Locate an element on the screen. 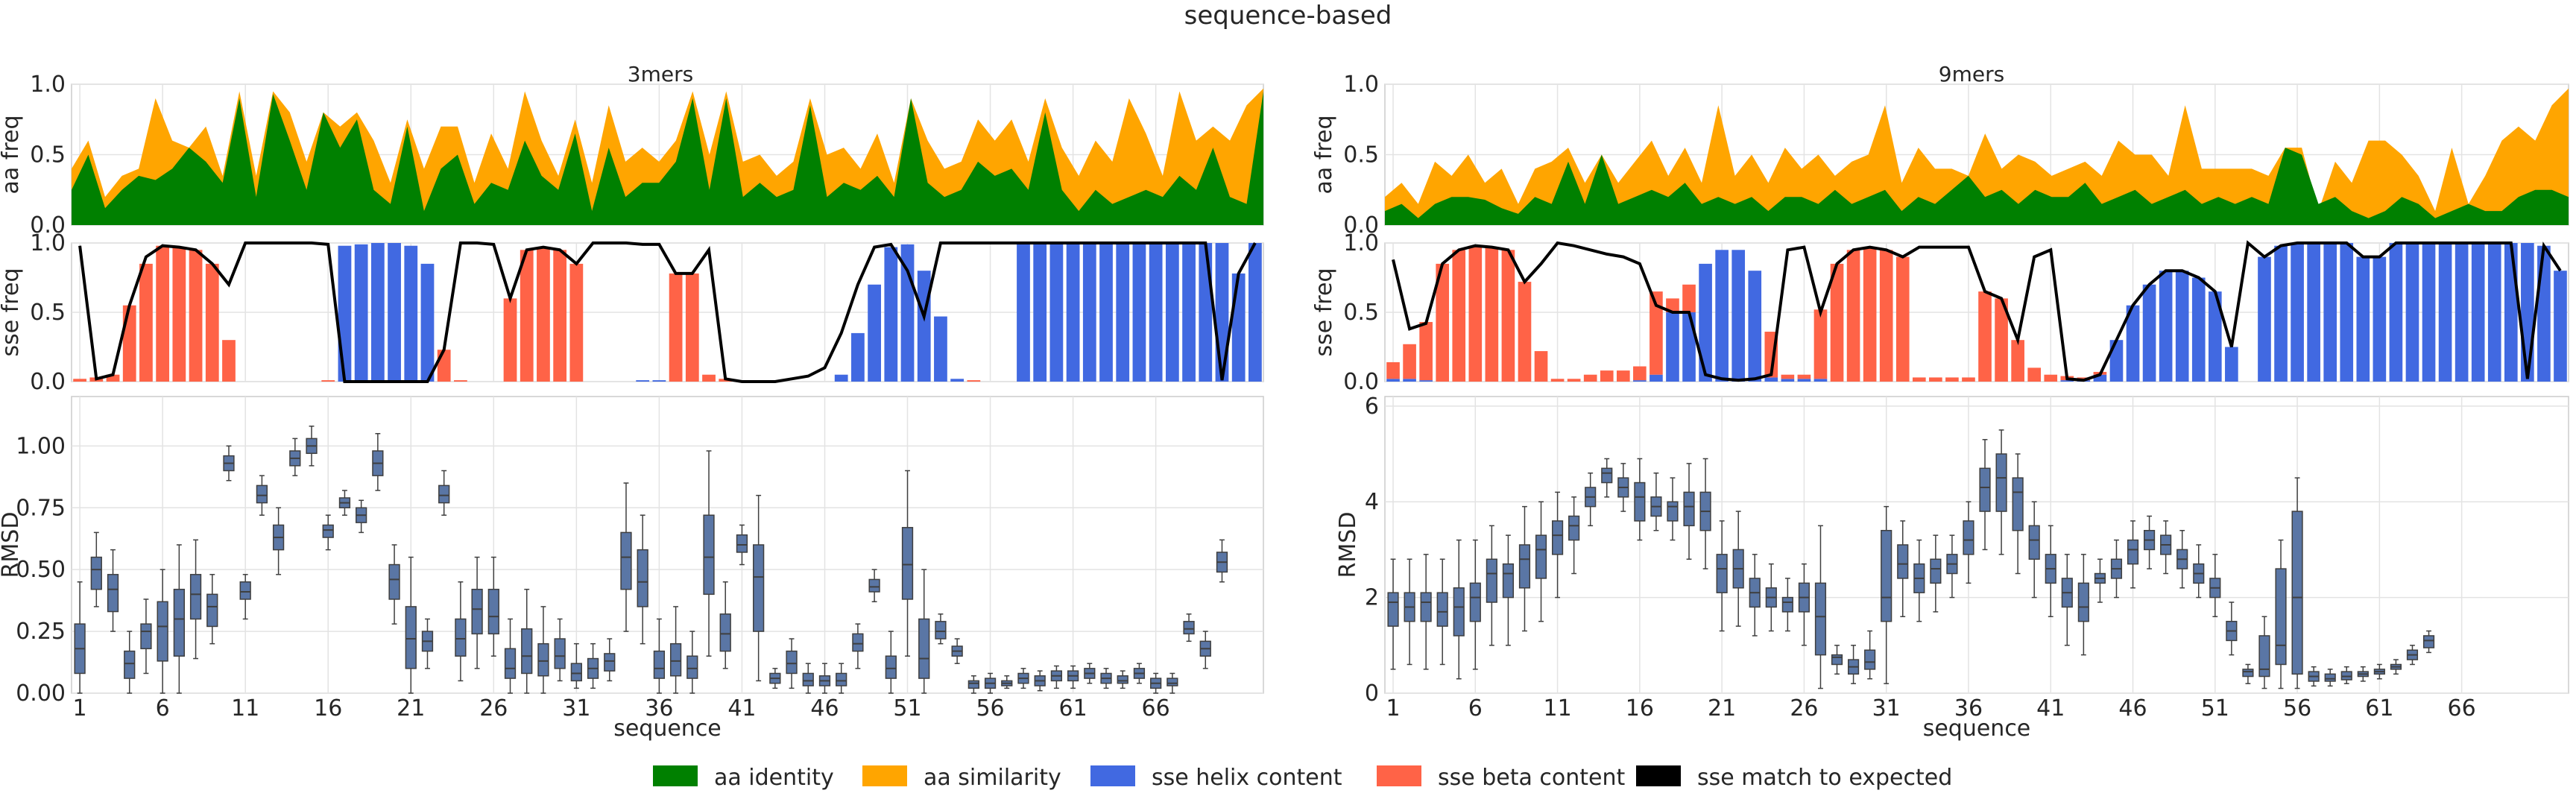 The height and width of the screenshot is (799, 2576). legend-item-aa-similarity: aa similarity is located at coordinates (961, 778).